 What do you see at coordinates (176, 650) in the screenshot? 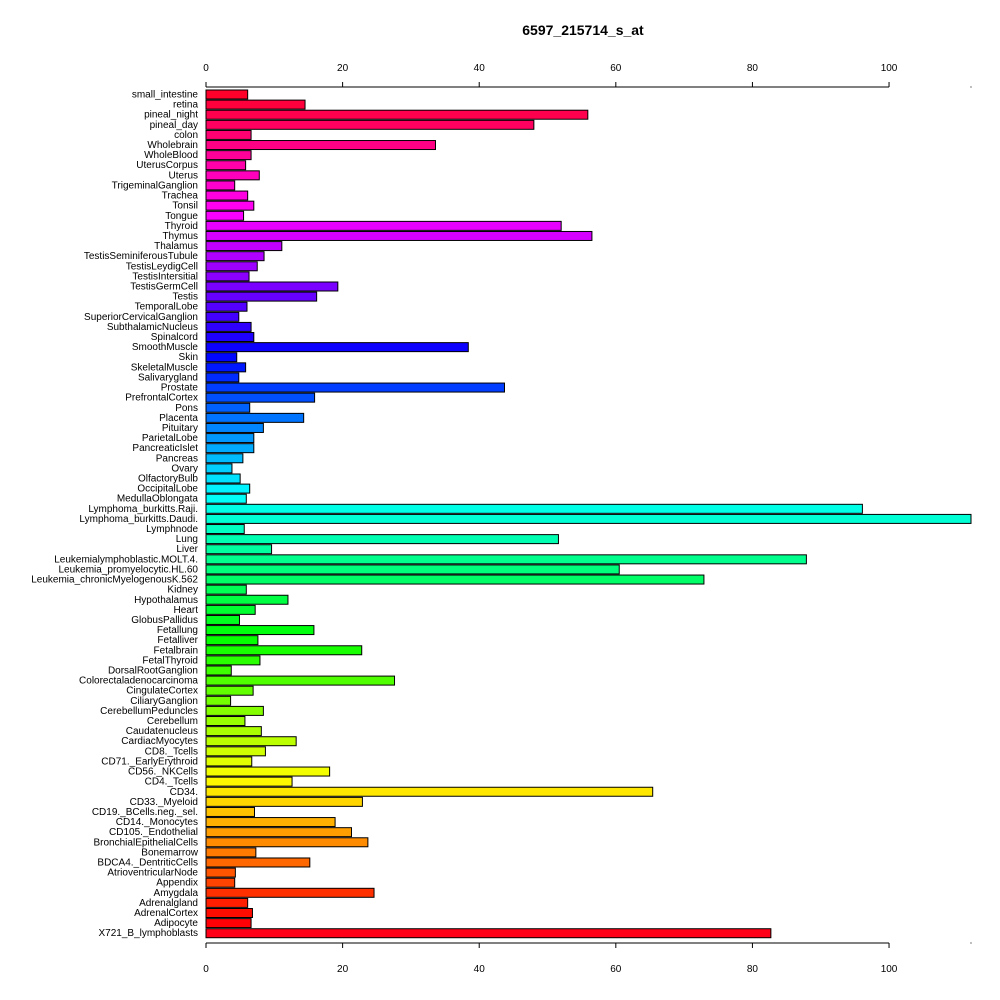
I see `category-label: Fetalbrain` at bounding box center [176, 650].